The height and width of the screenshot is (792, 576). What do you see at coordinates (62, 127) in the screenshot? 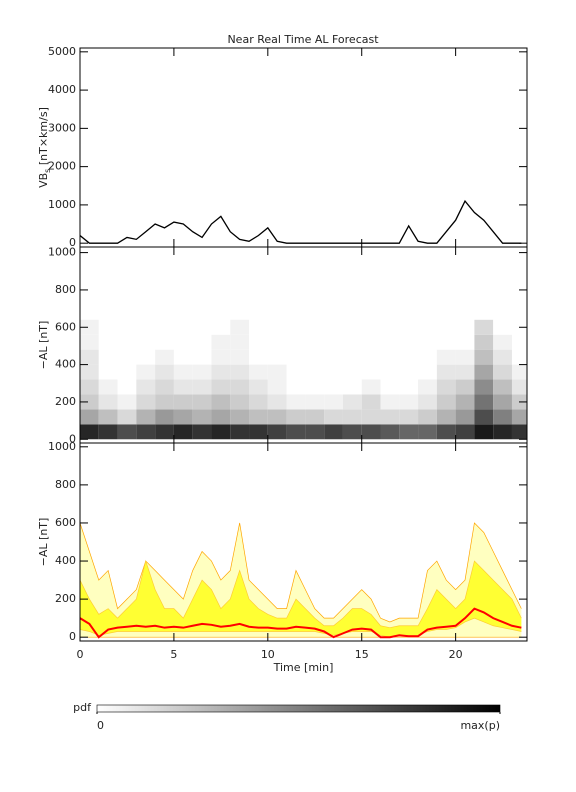
I see `y-tick-label: 3000` at bounding box center [62, 127].